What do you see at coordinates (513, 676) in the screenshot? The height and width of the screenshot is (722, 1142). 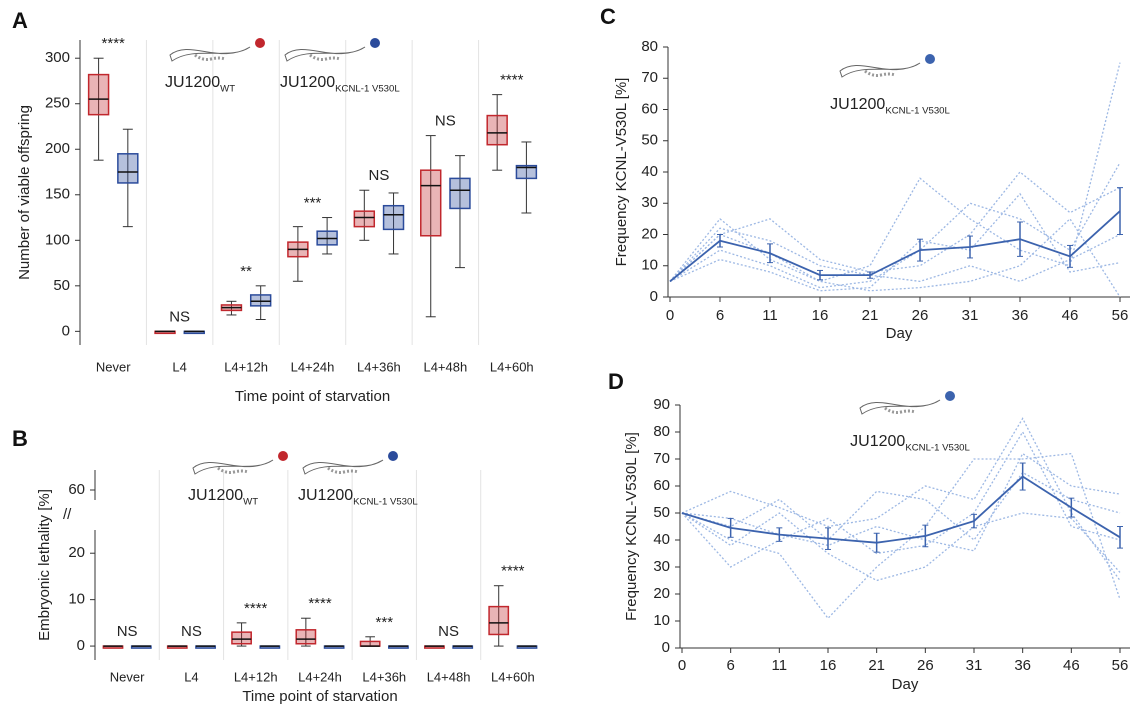 I see `x-tick-label: L4+60h` at bounding box center [513, 676].